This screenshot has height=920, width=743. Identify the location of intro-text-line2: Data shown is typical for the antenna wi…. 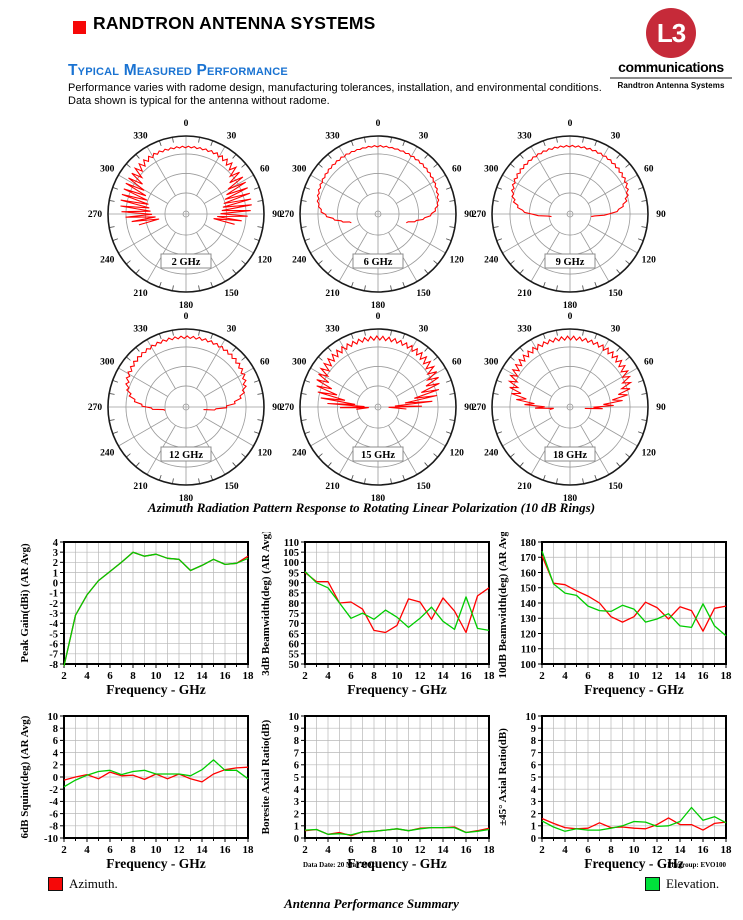
(199, 101).